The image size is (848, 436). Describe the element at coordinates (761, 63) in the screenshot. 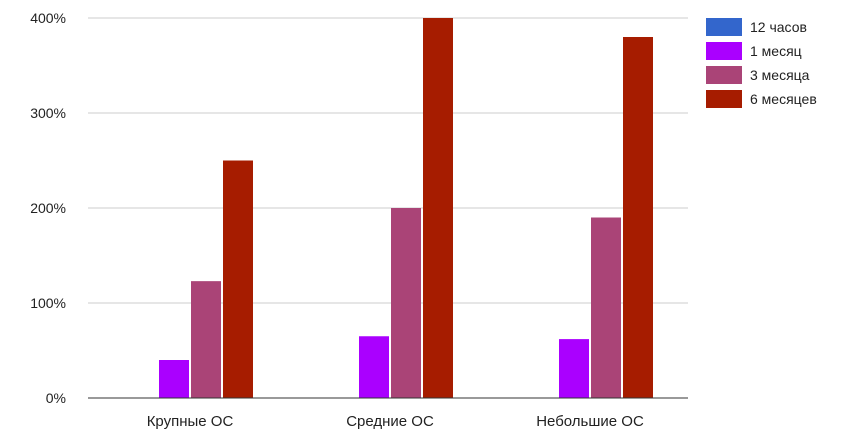

I see `legend: 12 часов 1 месяц 3 месяца 6 месяцев` at that location.